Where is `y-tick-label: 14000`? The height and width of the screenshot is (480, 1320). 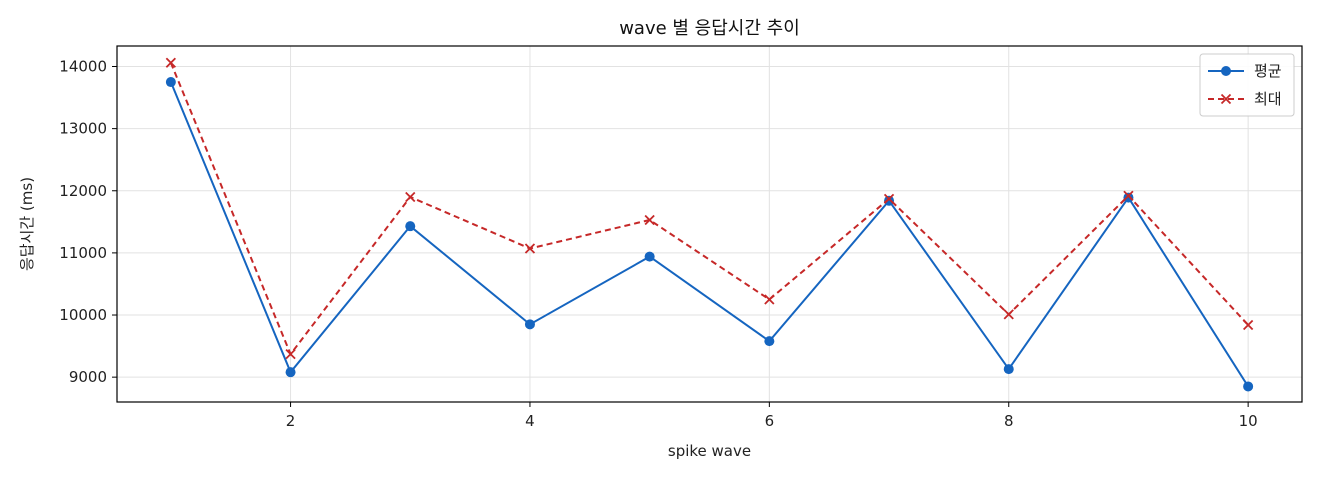 y-tick-label: 14000 is located at coordinates (83, 67).